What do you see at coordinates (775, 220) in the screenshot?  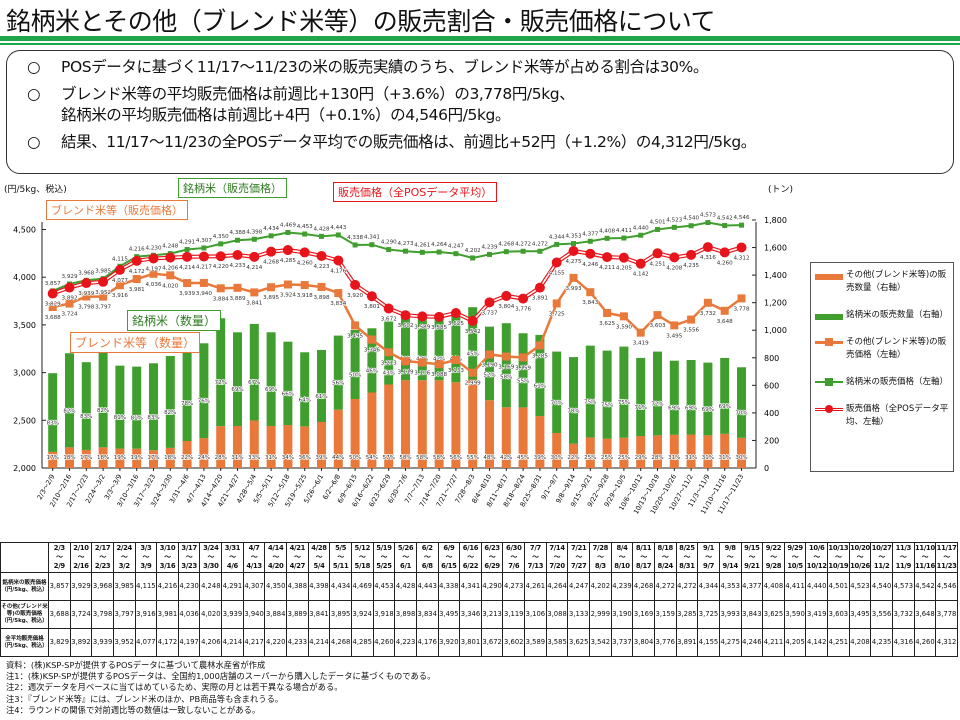 I see `right-tick-label: 1,800` at bounding box center [775, 220].